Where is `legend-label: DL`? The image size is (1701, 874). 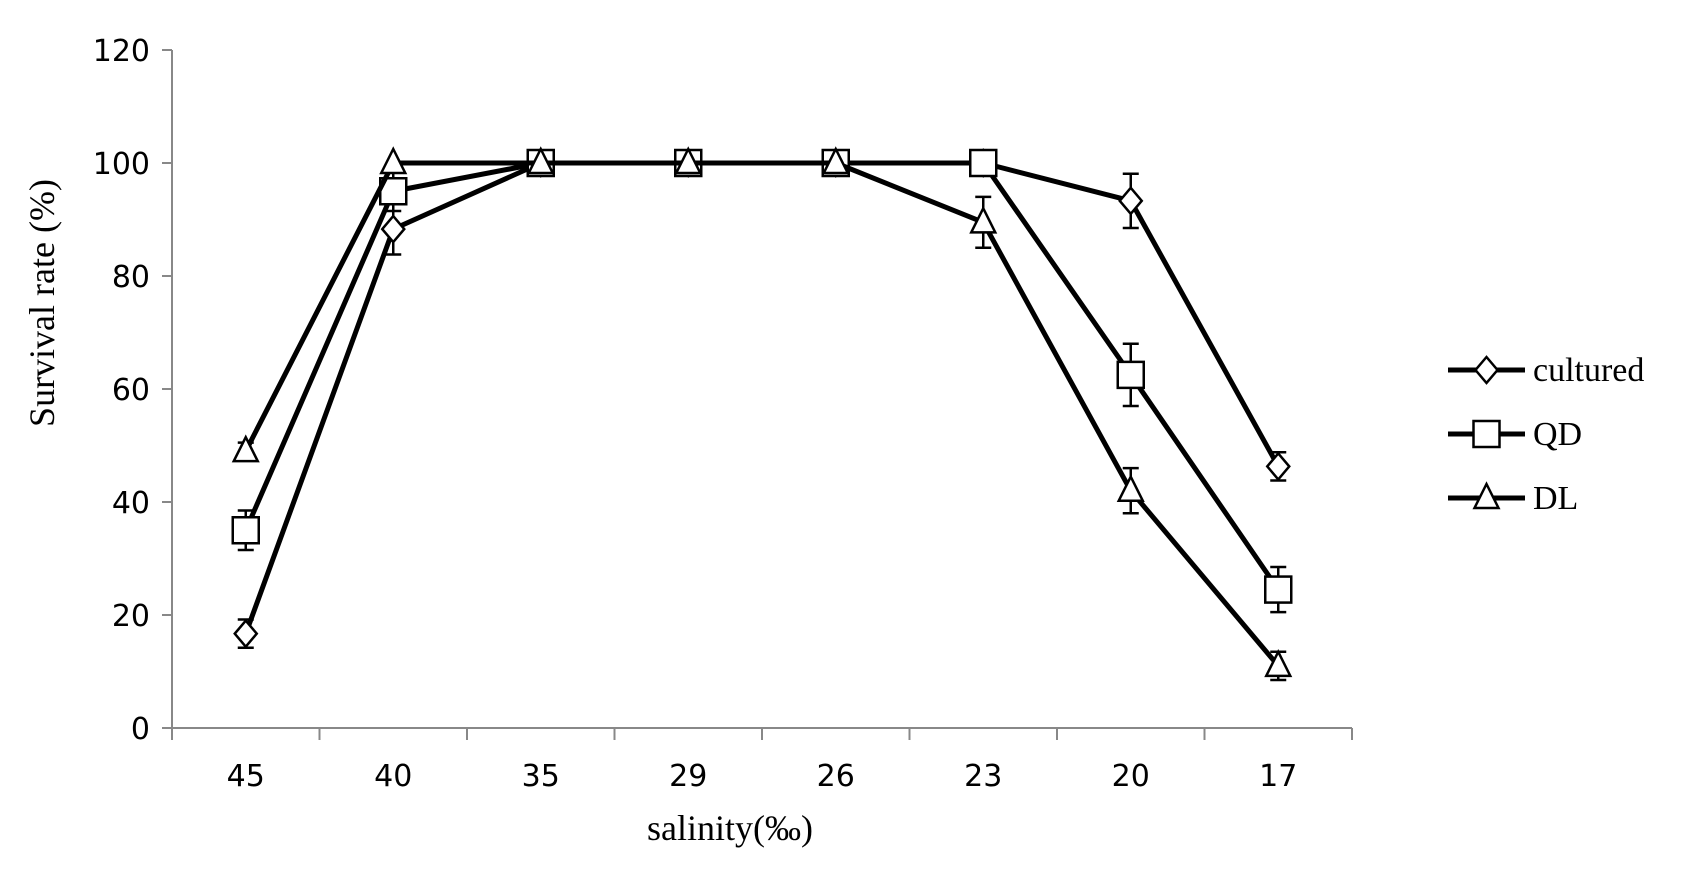
legend-label: DL is located at coordinates (1555, 498).